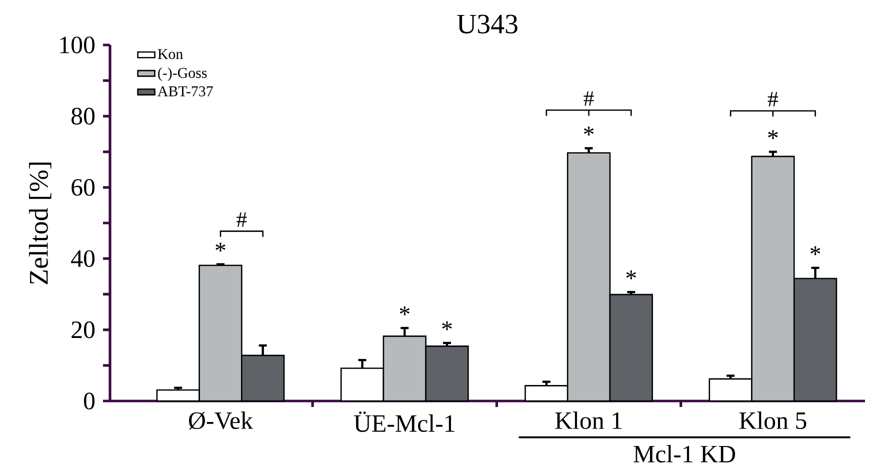 Image resolution: width=871 pixels, height=472 pixels. I want to click on y-tick-label: 20, so click(83, 329).